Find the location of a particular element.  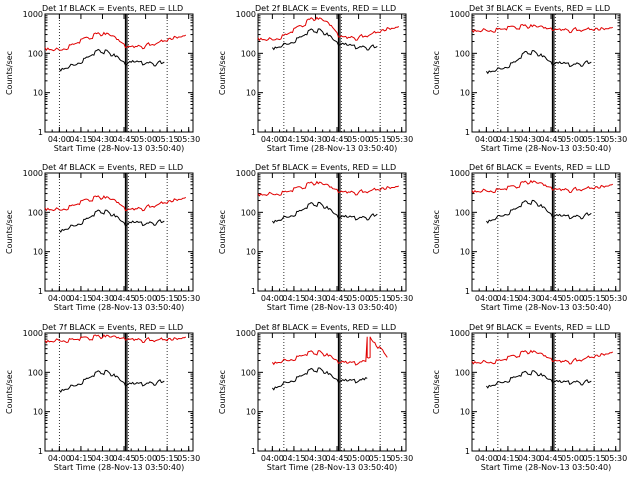

chart-title: Det 8f BLACK = Events, RED = LLD is located at coordinates (325, 327).